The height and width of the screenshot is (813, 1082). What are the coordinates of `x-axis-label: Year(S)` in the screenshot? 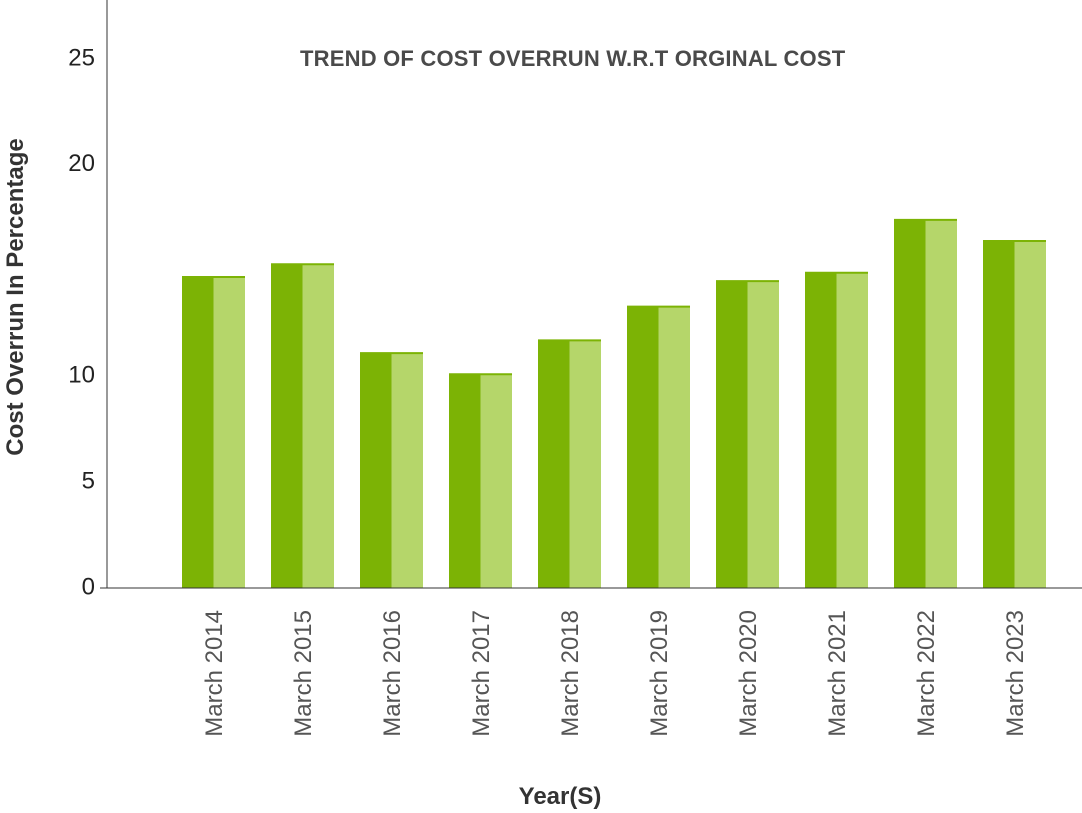 It's located at (560, 796).